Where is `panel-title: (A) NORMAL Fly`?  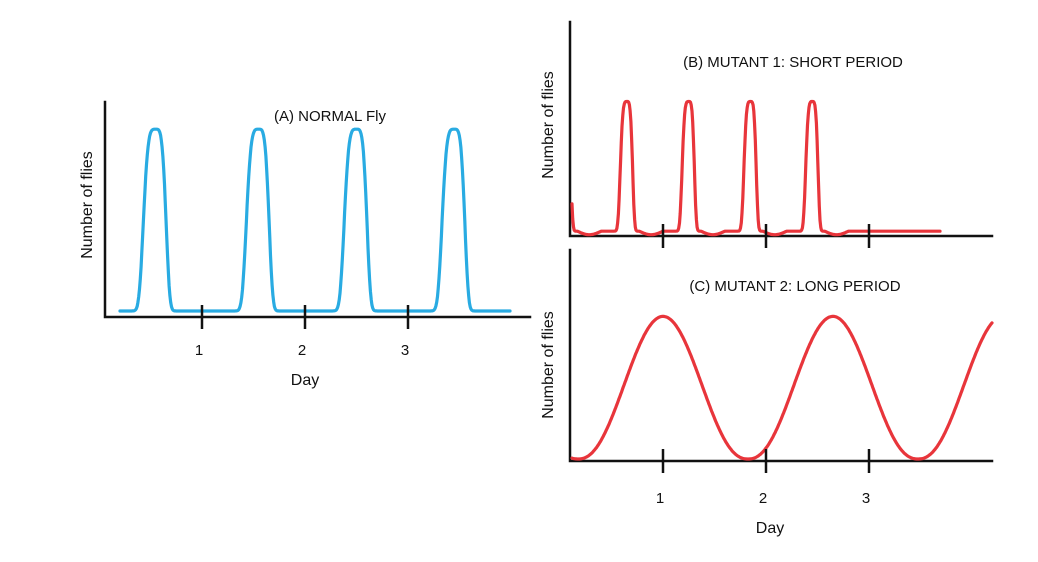
panel-title: (A) NORMAL Fly is located at coordinates (330, 116).